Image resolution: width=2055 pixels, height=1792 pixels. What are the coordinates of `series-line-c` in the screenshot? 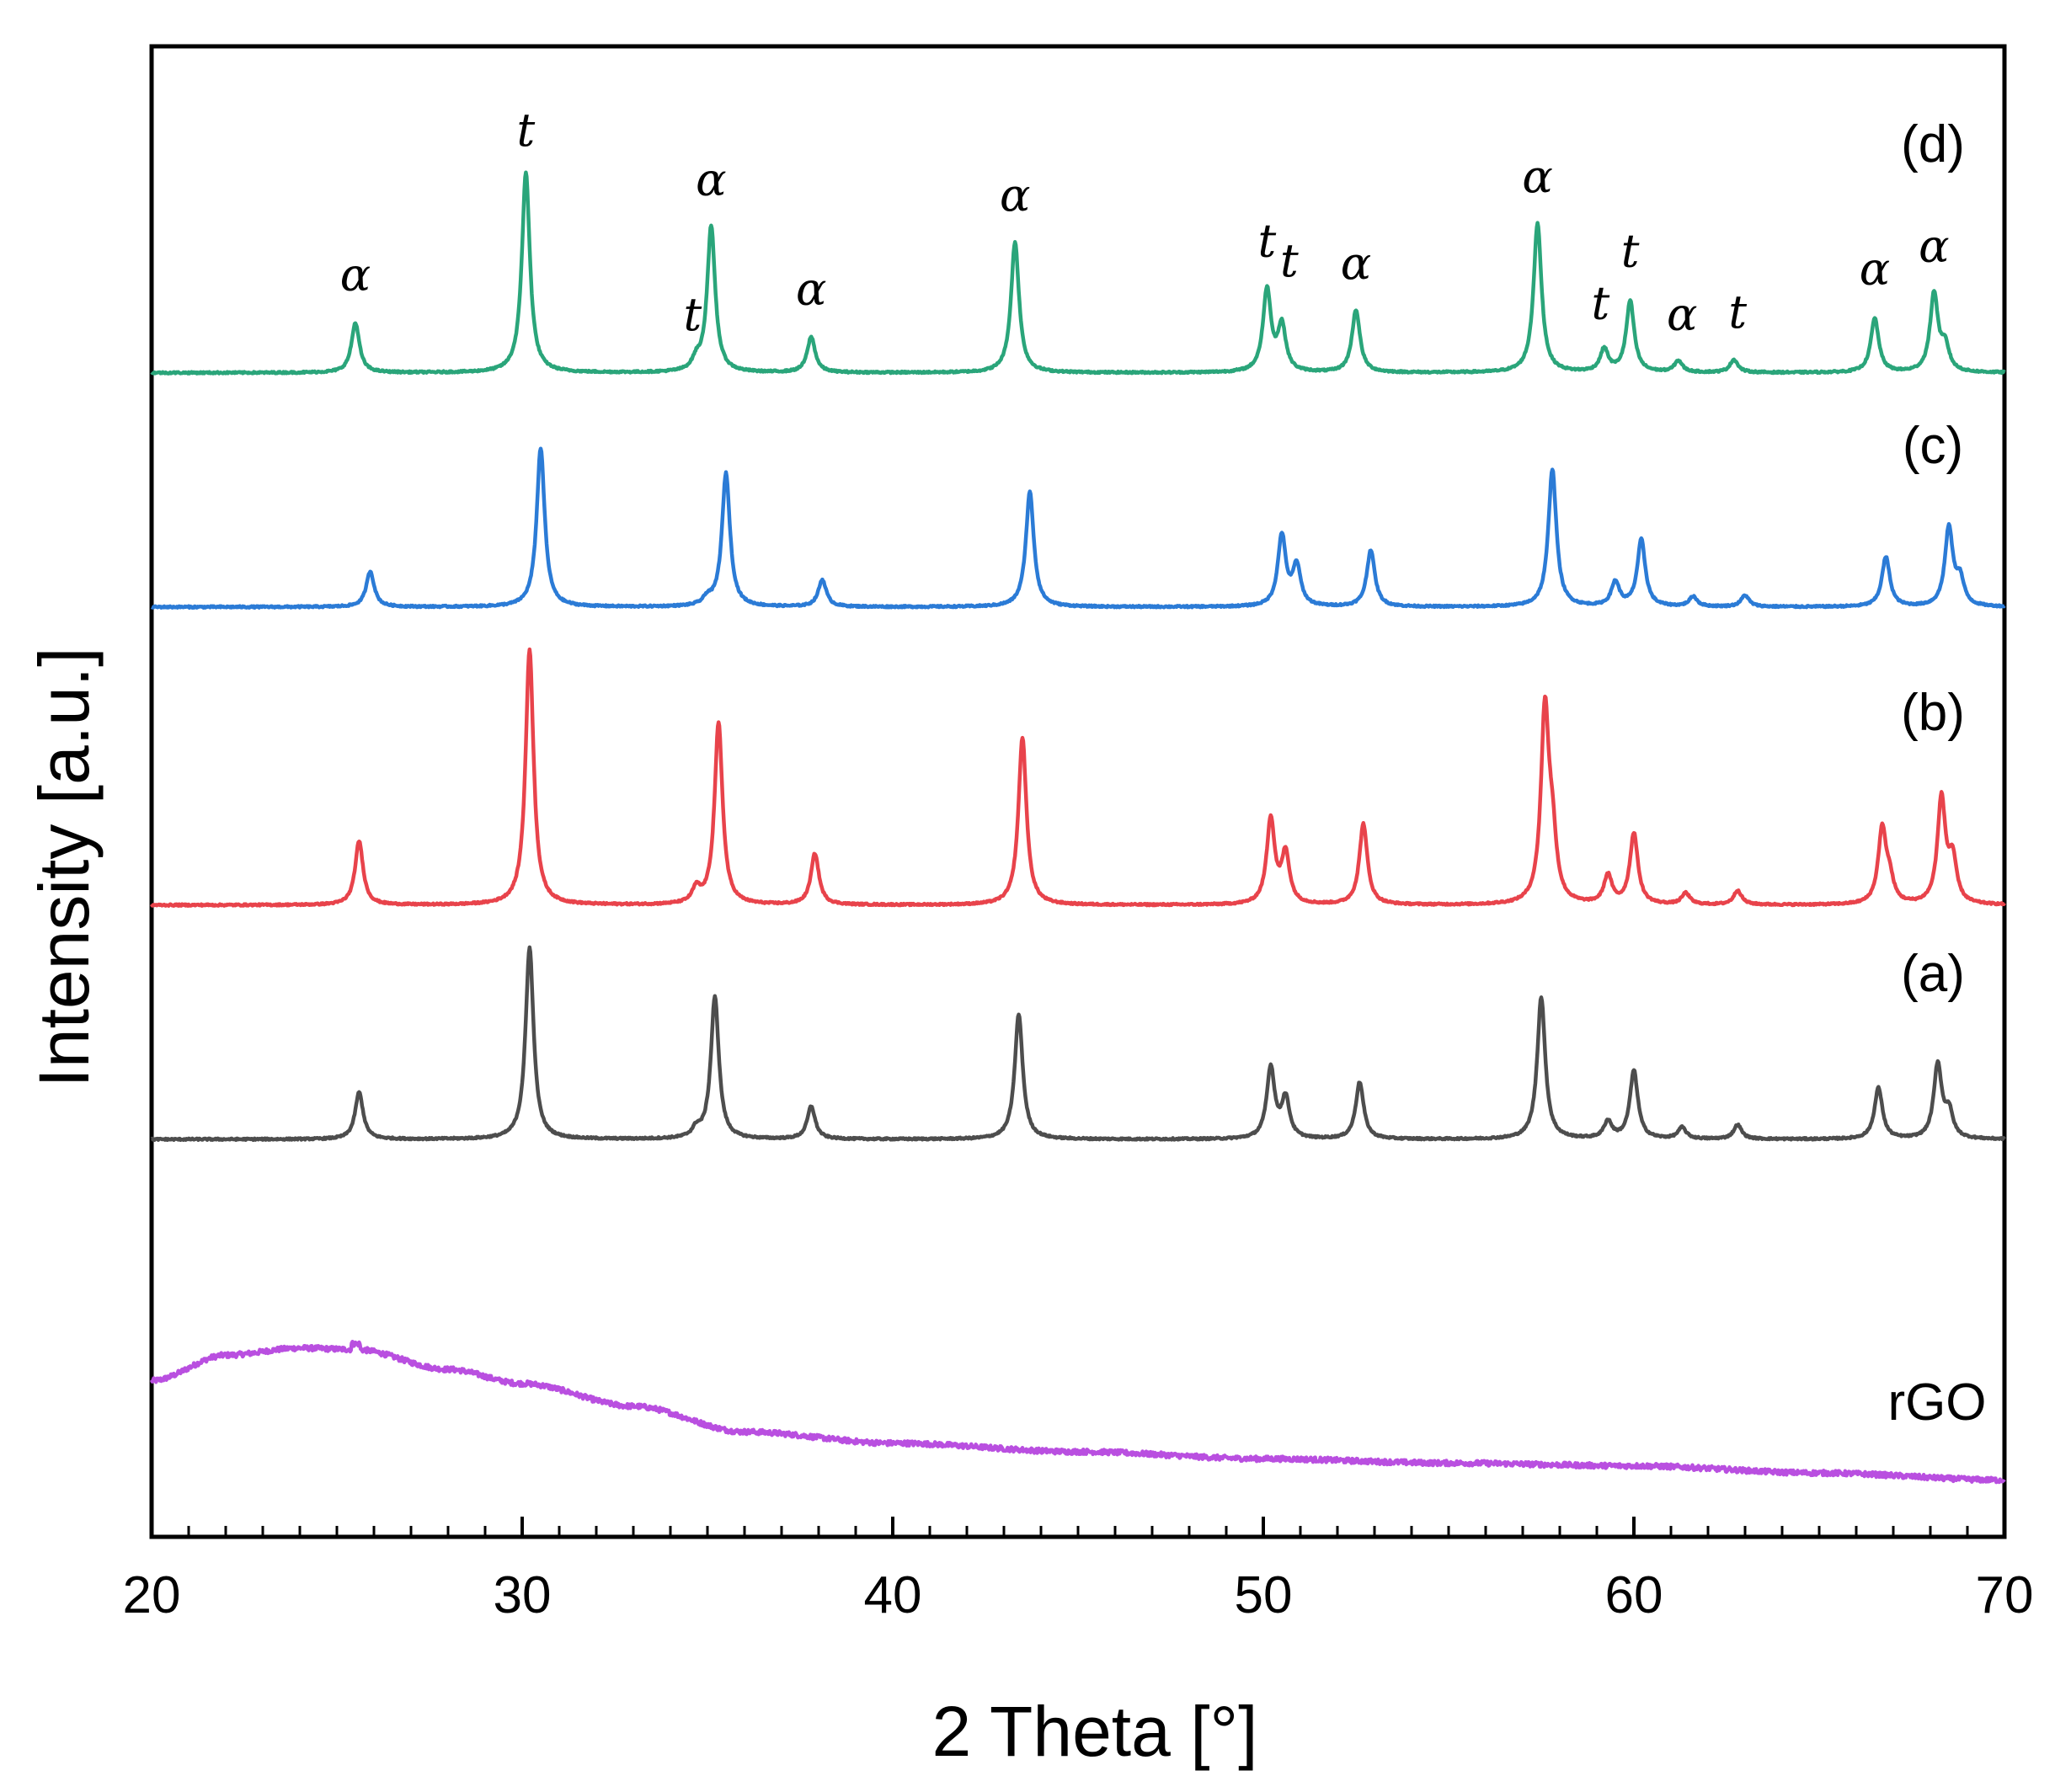 It's located at (1078, 528).